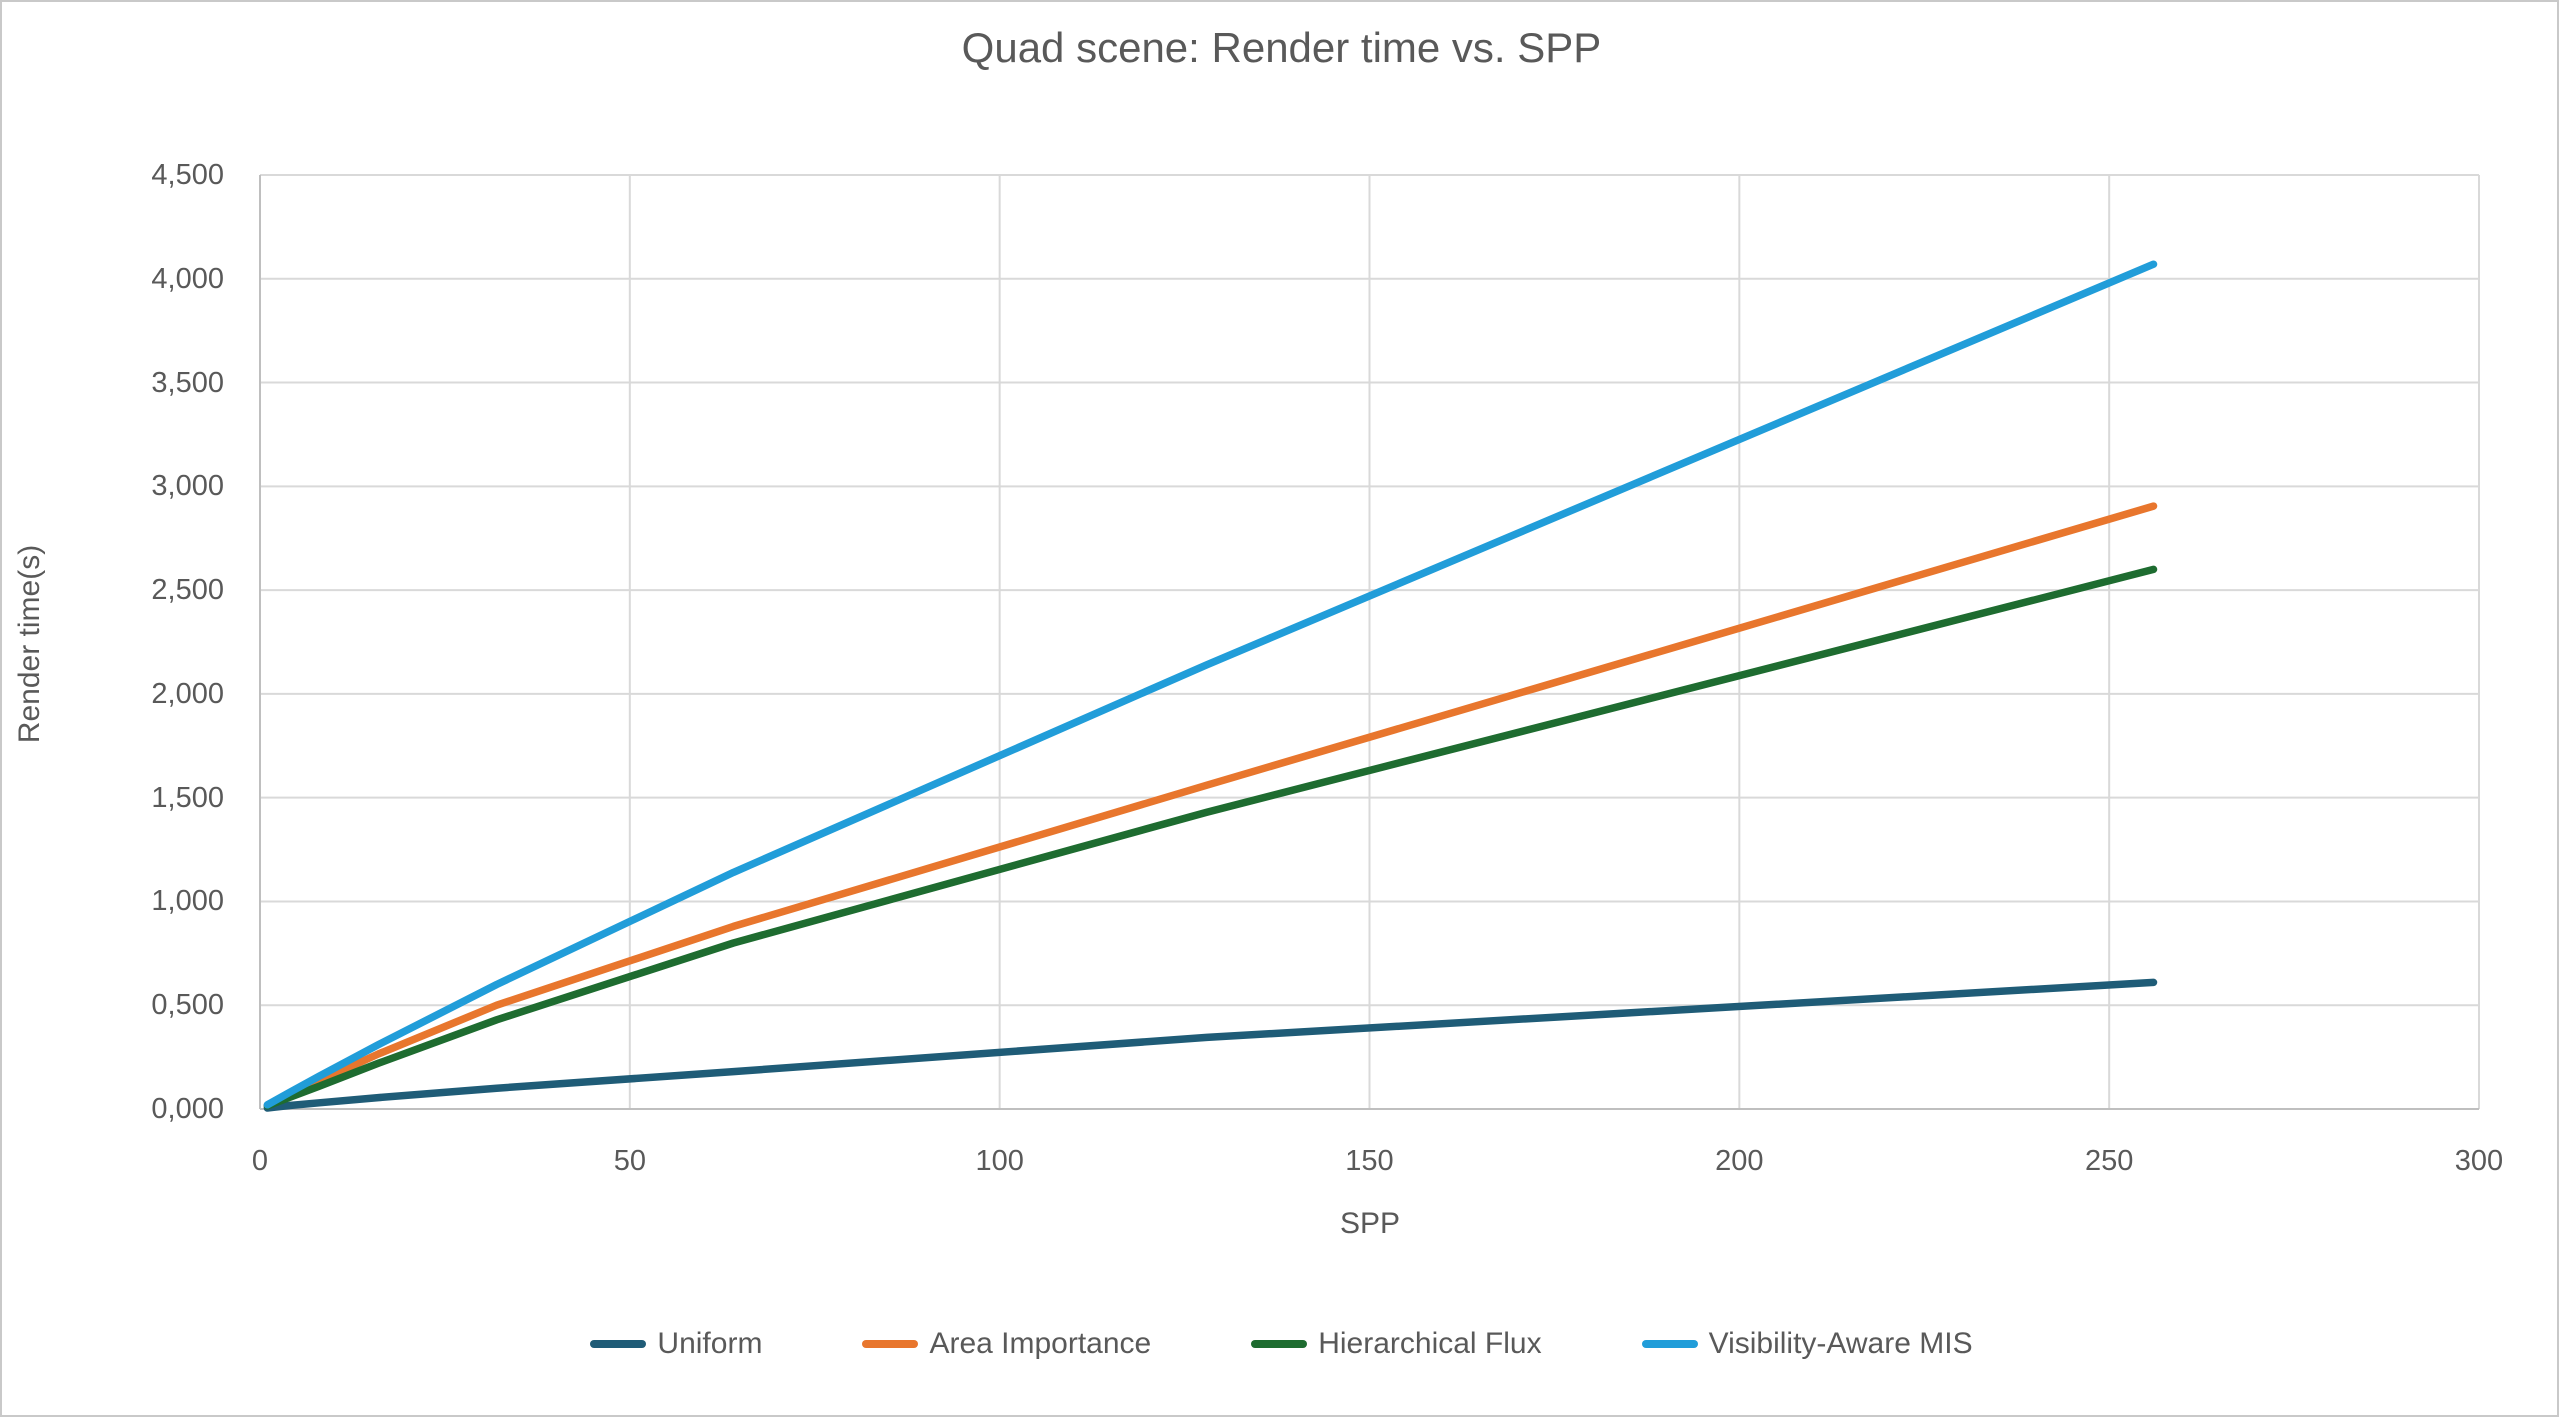  I want to click on legend-item-uniform: Uniform, so click(676, 1344).